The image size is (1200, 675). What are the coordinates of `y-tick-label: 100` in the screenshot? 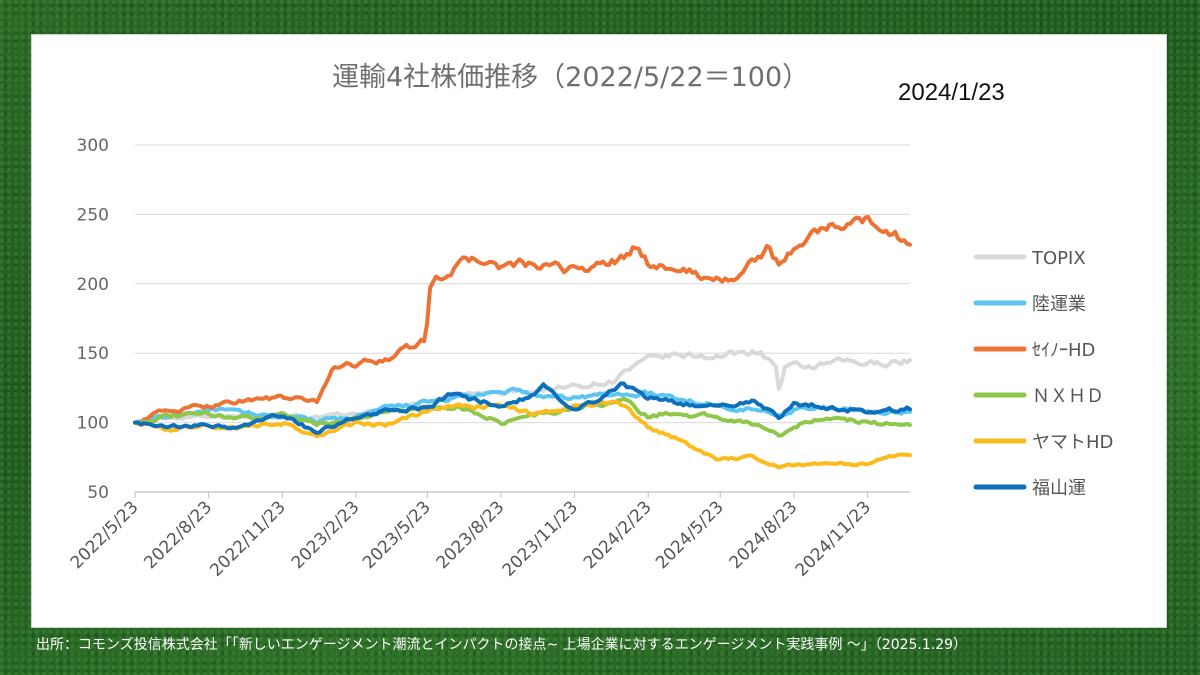 It's located at (93, 424).